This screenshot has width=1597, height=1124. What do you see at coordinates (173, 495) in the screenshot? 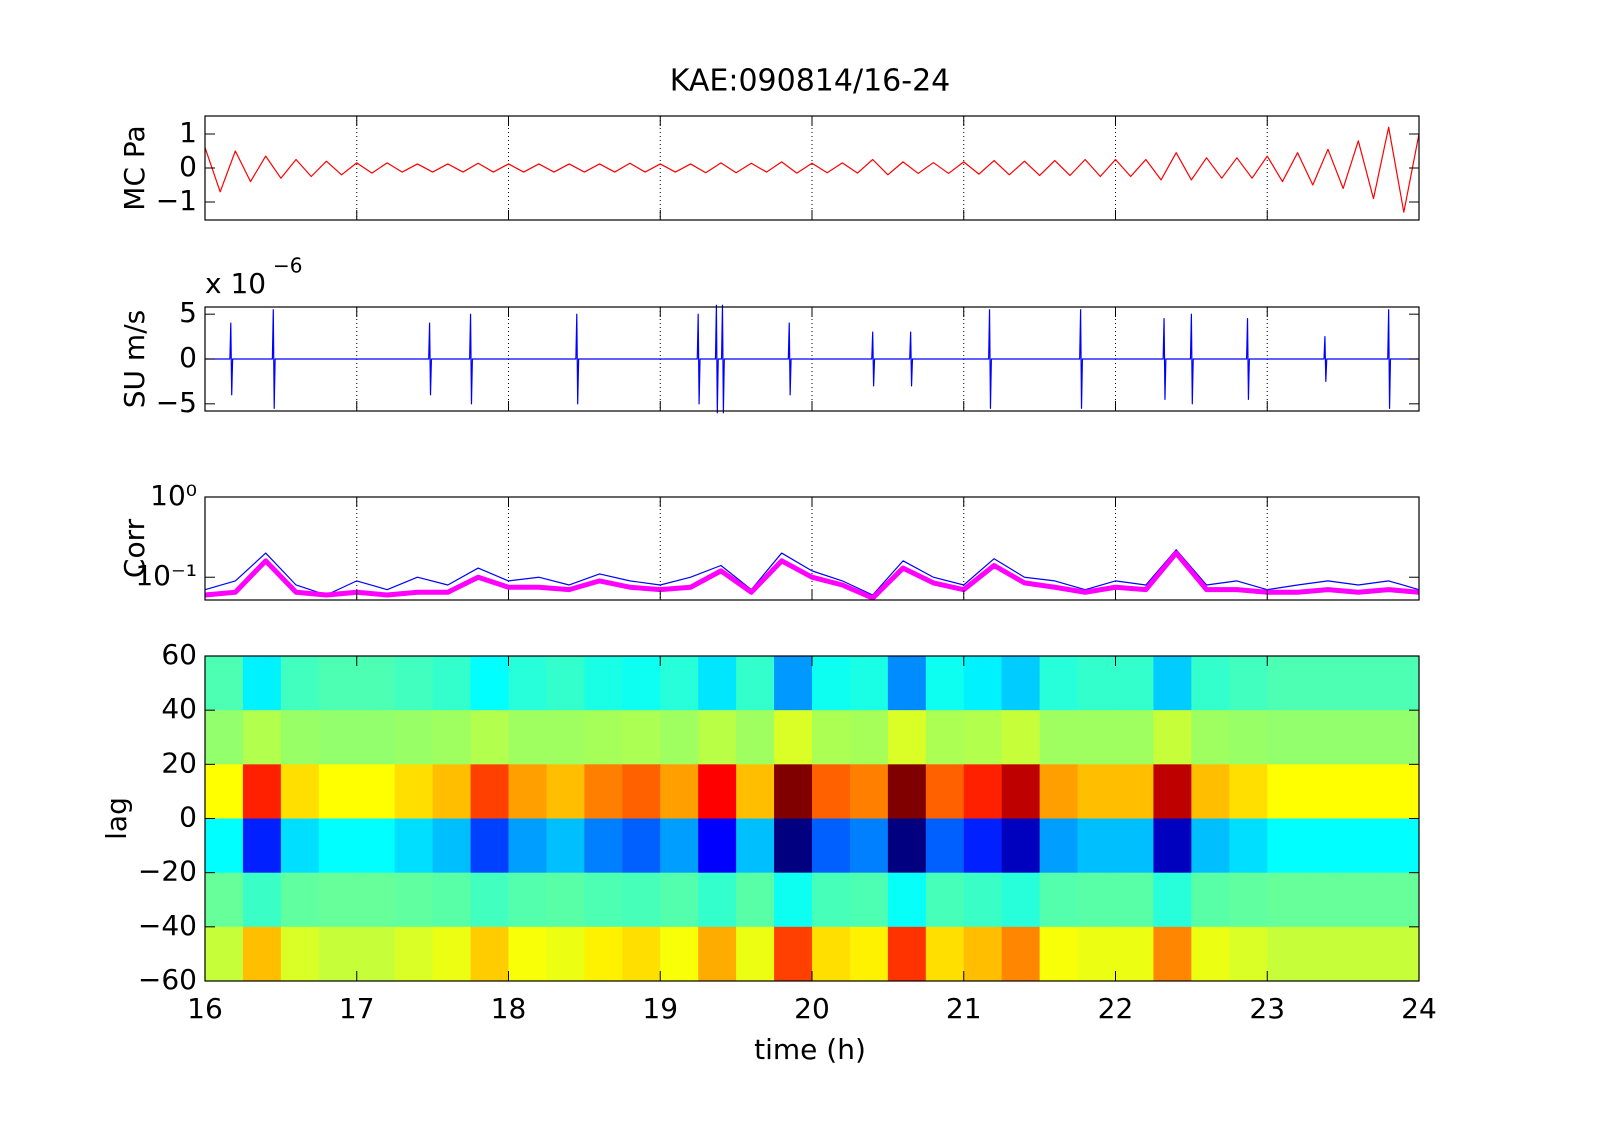
I see `y-tick-label: 10⁰` at bounding box center [173, 495].